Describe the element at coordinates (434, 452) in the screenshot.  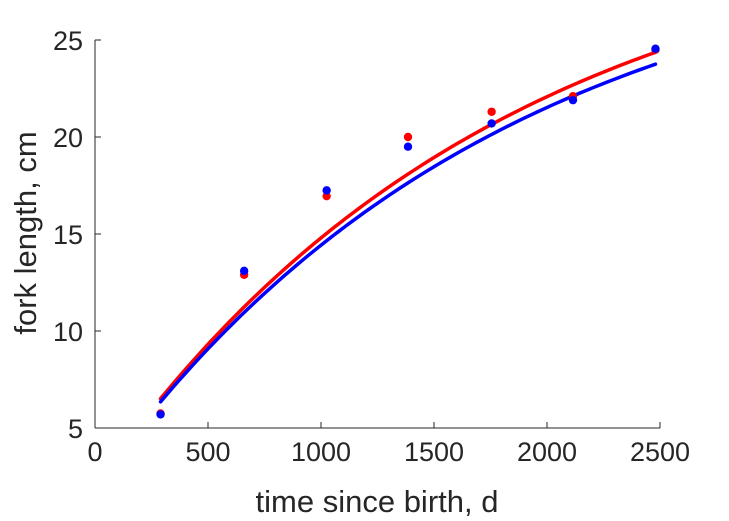
I see `x-tick-label: 1500` at that location.